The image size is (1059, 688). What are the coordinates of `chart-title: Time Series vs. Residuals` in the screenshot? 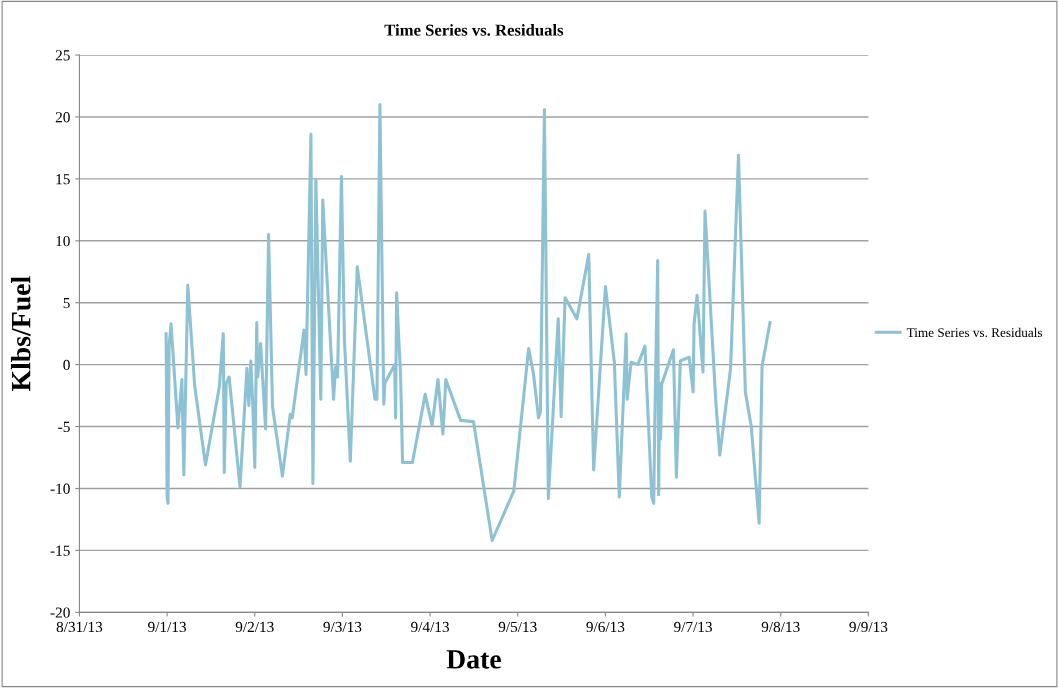 It's located at (474, 30).